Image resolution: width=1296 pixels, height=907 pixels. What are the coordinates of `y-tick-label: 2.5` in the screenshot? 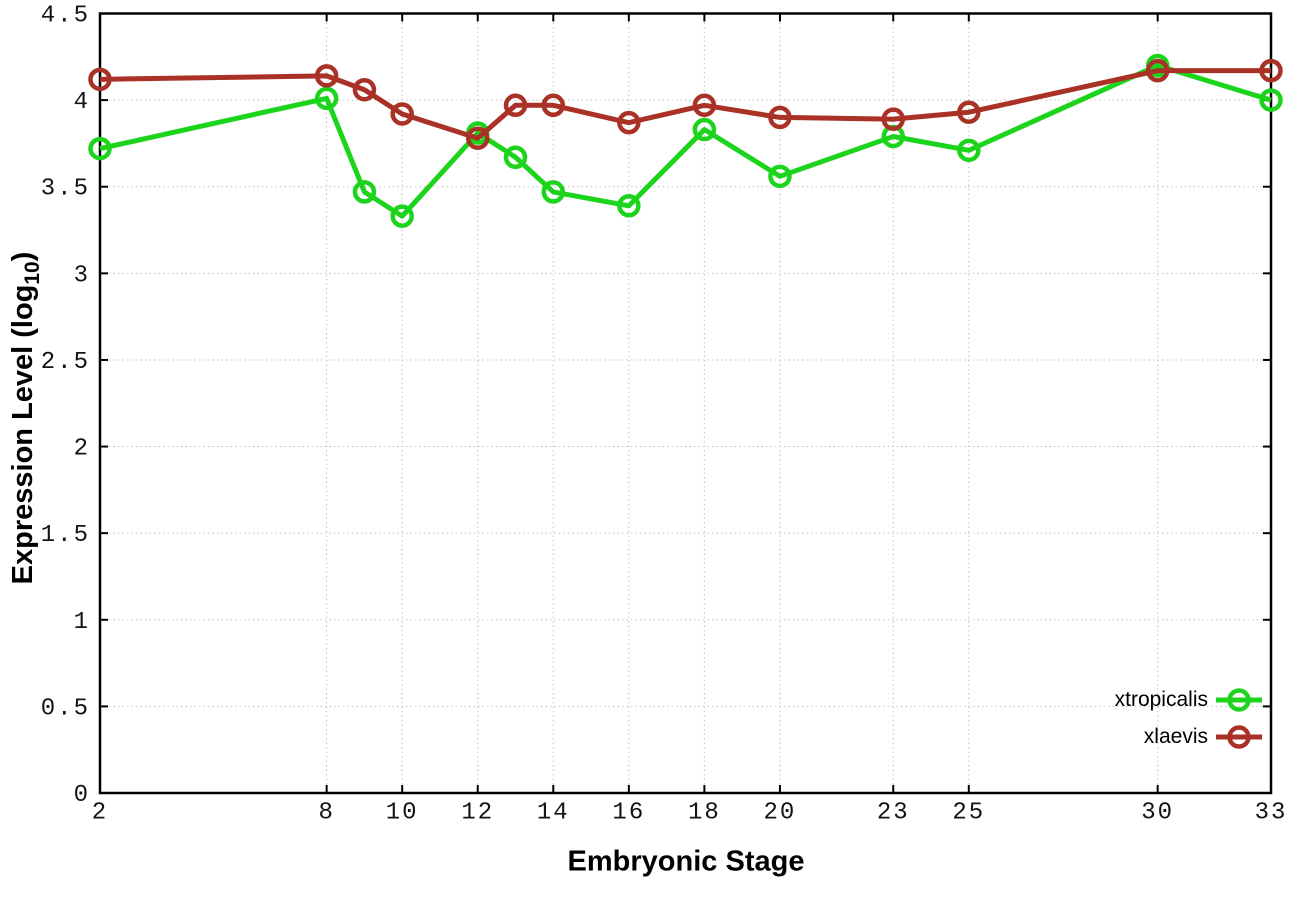 It's located at (65, 362).